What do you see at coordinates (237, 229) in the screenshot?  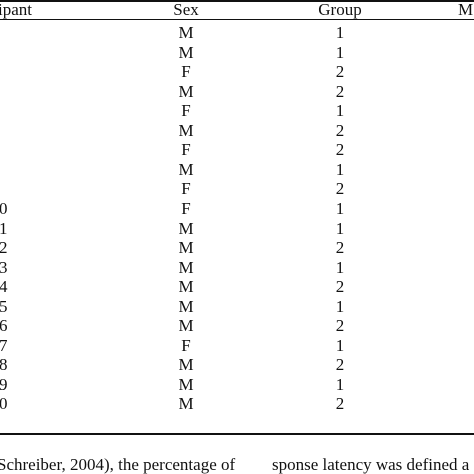 I see `table-row: 1 M 1` at bounding box center [237, 229].